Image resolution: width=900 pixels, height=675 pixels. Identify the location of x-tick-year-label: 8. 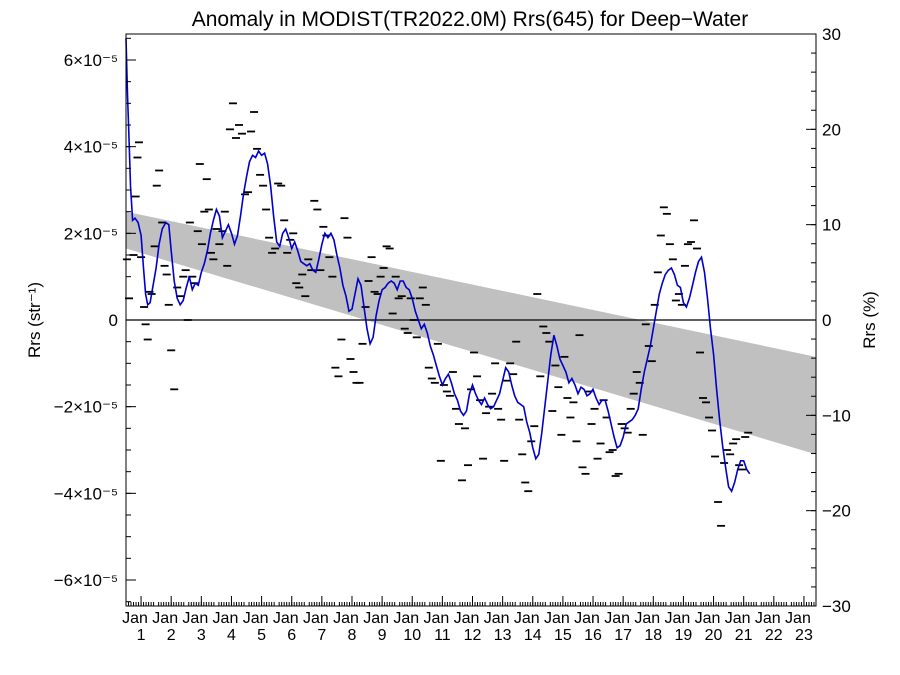
(352, 635).